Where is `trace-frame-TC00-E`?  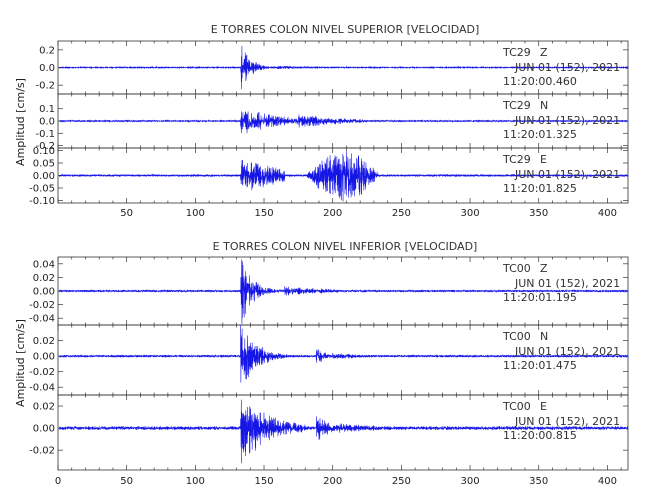
trace-frame-TC00-E is located at coordinates (343, 432).